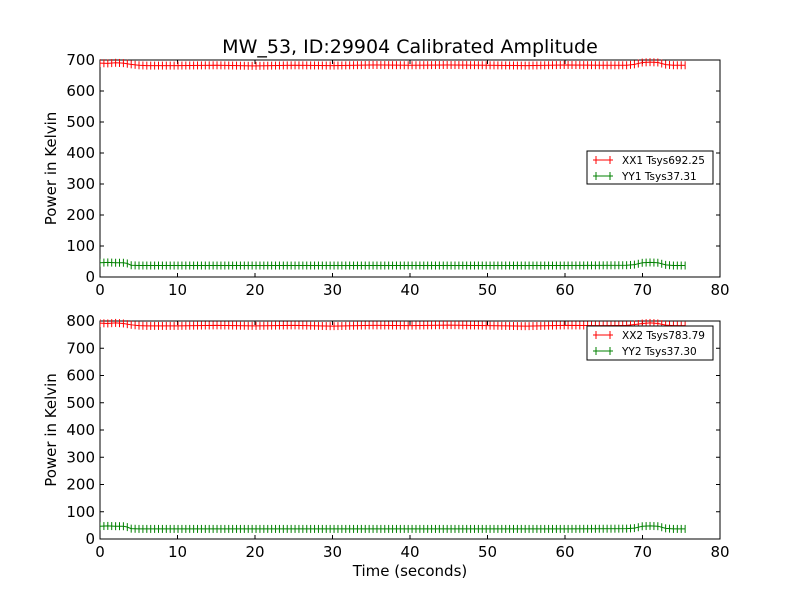 The image size is (800, 600). What do you see at coordinates (80, 321) in the screenshot?
I see `y-tick-label: 800` at bounding box center [80, 321].